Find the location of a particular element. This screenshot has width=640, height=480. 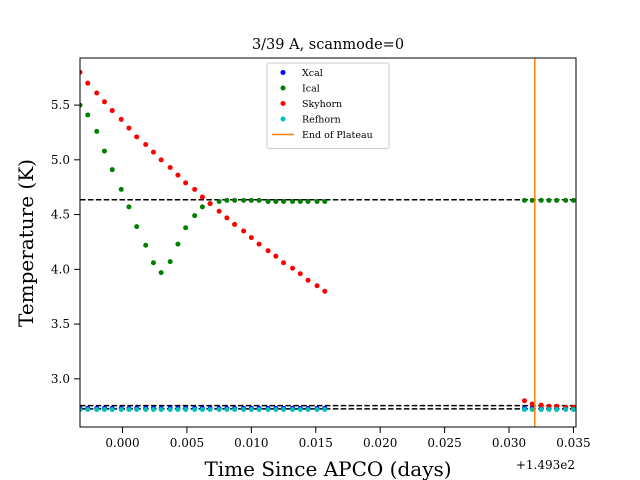

y-axis-label: Temperature (K) is located at coordinates (26, 243).